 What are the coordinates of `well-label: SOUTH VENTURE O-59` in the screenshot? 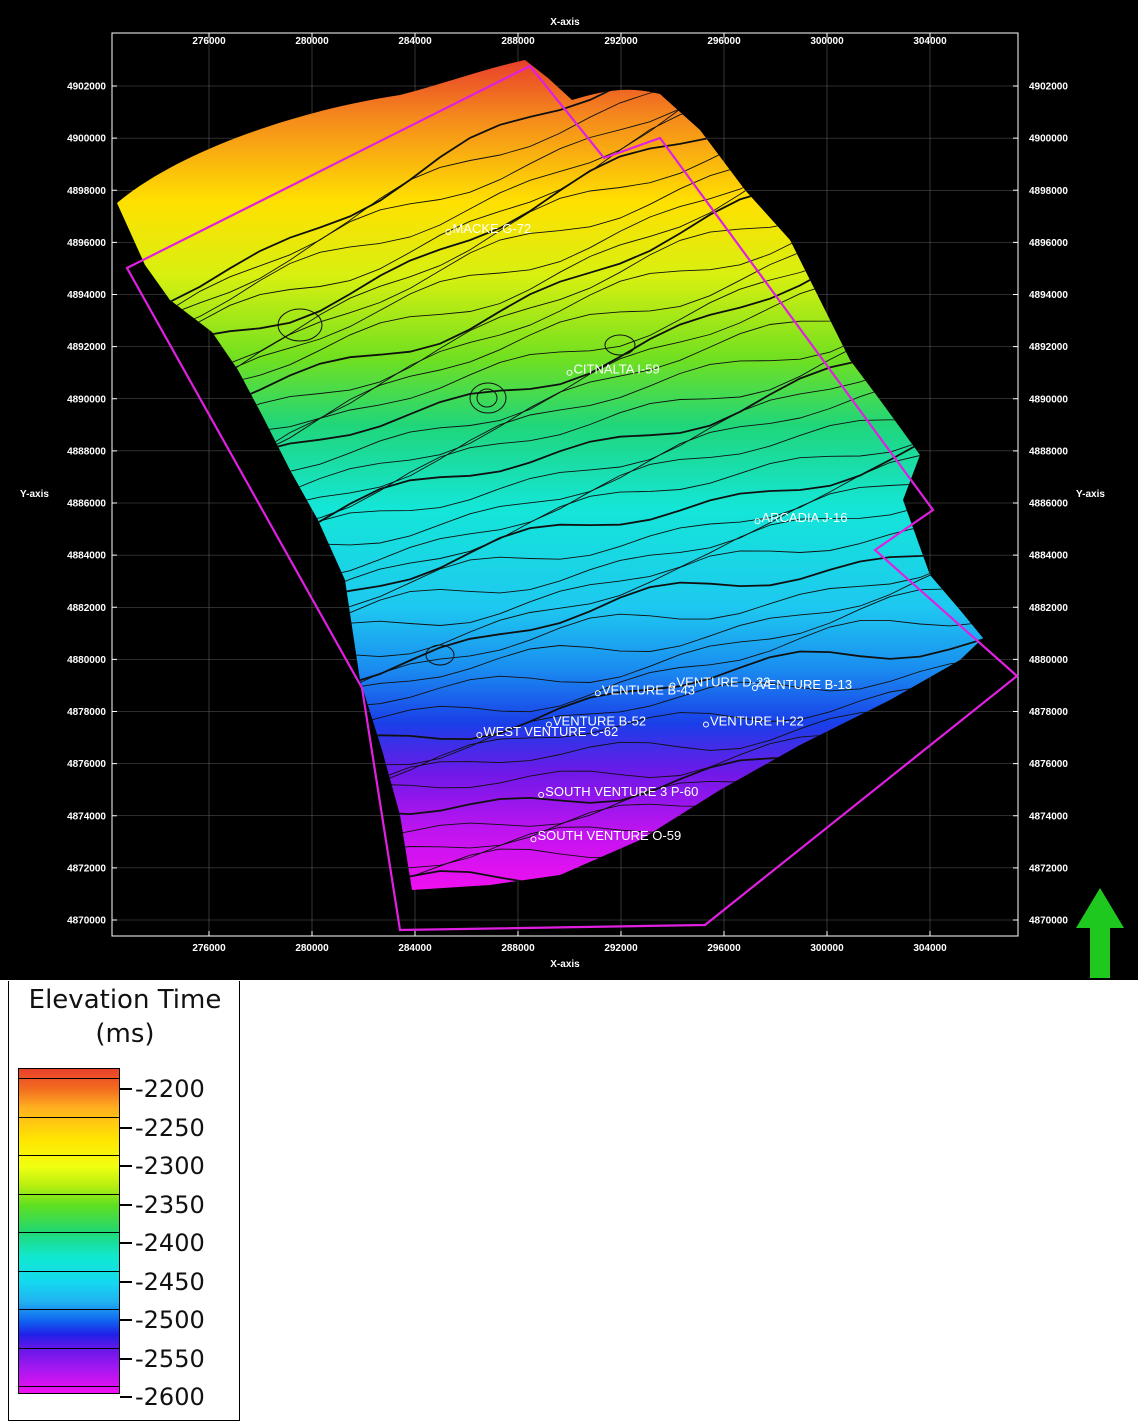 It's located at (609, 835).